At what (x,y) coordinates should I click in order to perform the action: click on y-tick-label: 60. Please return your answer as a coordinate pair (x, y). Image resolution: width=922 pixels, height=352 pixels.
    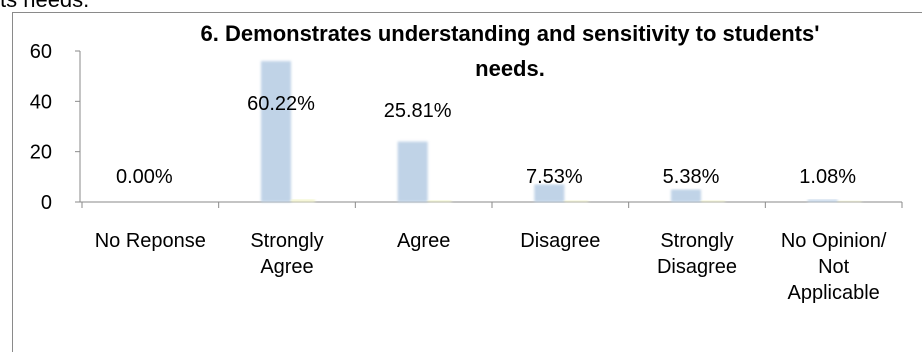
    Looking at the image, I should click on (41, 52).